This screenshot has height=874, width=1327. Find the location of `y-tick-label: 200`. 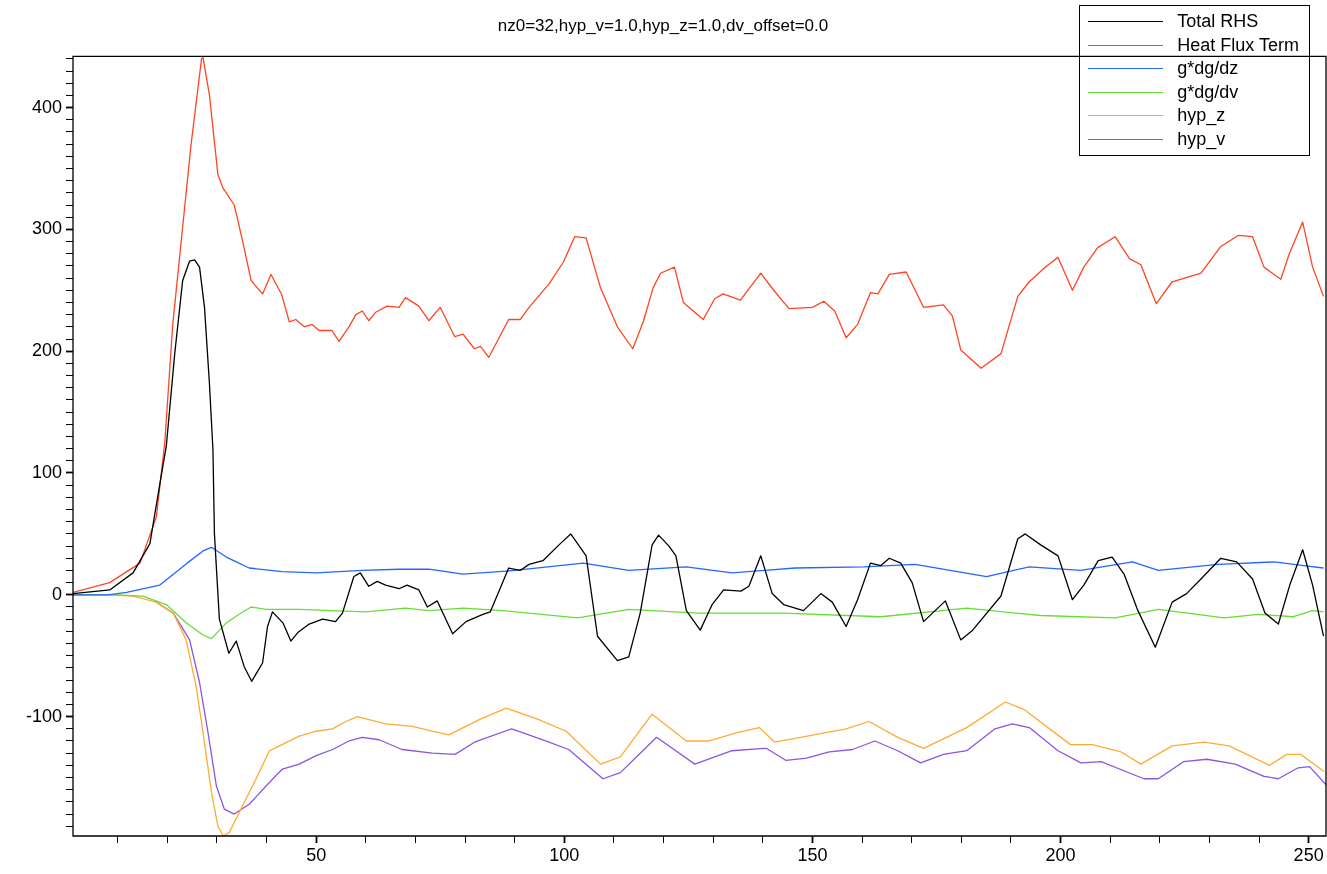

y-tick-label: 200 is located at coordinates (46, 350).